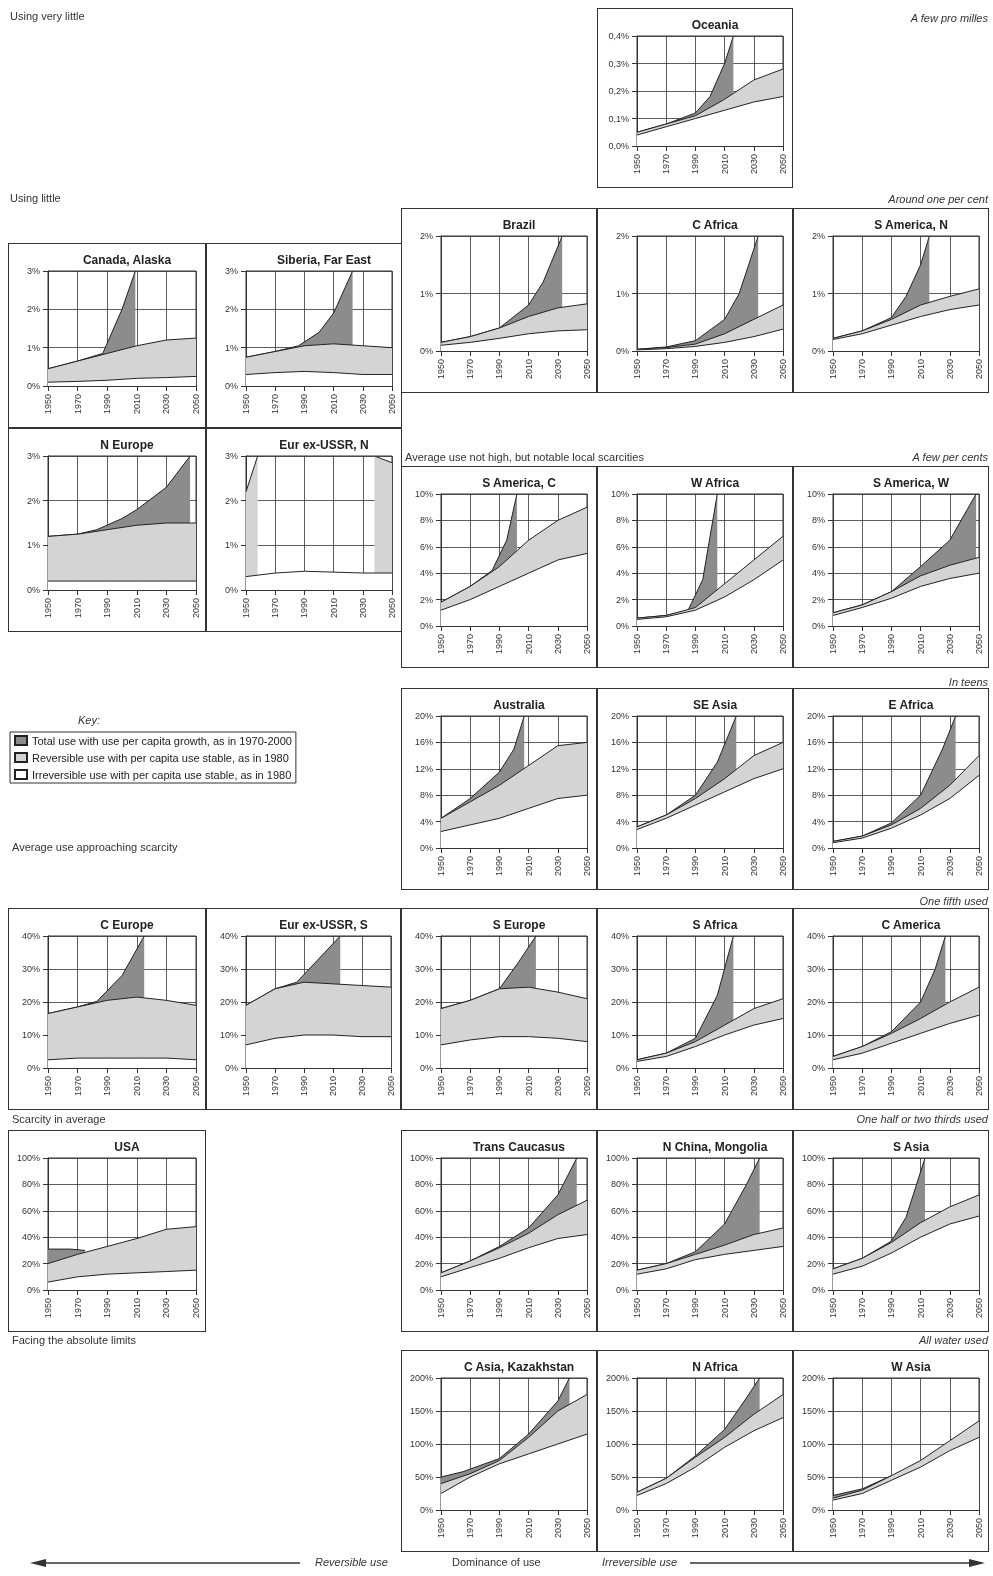 The height and width of the screenshot is (1576, 993). I want to click on y-tick-label: 4%, so click(622, 573).